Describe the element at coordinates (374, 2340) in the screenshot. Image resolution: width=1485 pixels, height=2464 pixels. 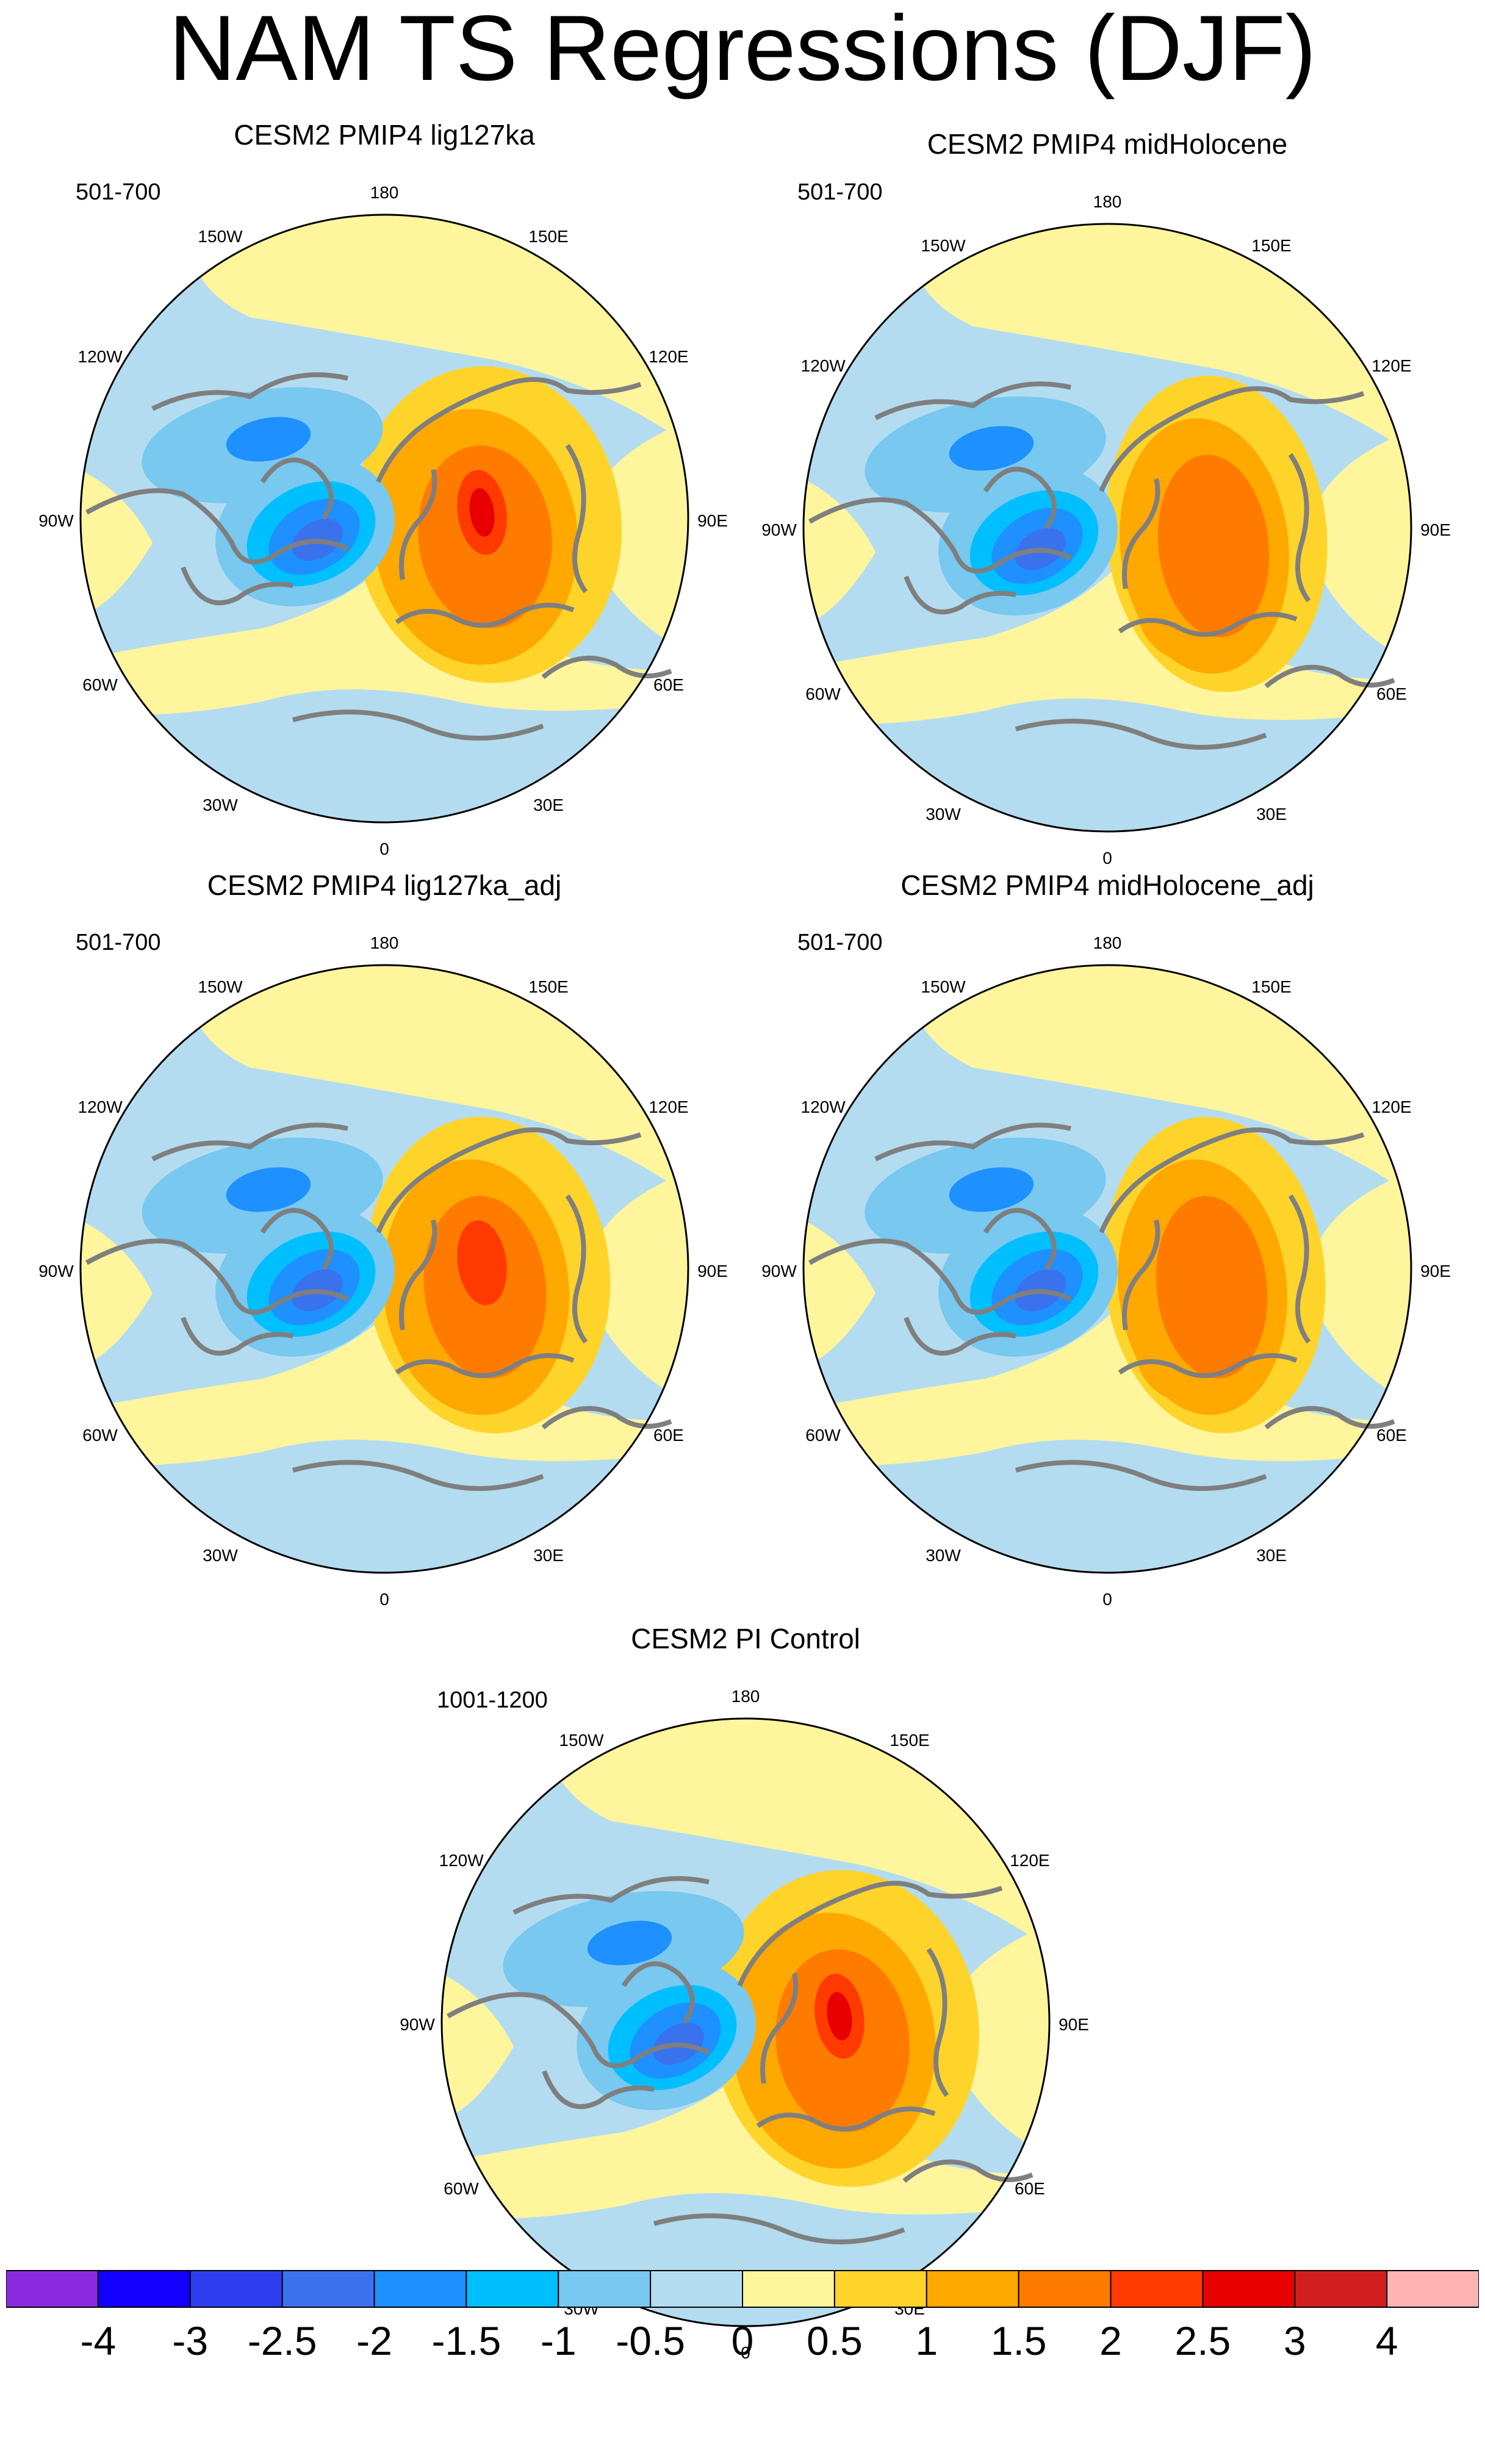
I see `colorbar-tick-label: -2` at that location.